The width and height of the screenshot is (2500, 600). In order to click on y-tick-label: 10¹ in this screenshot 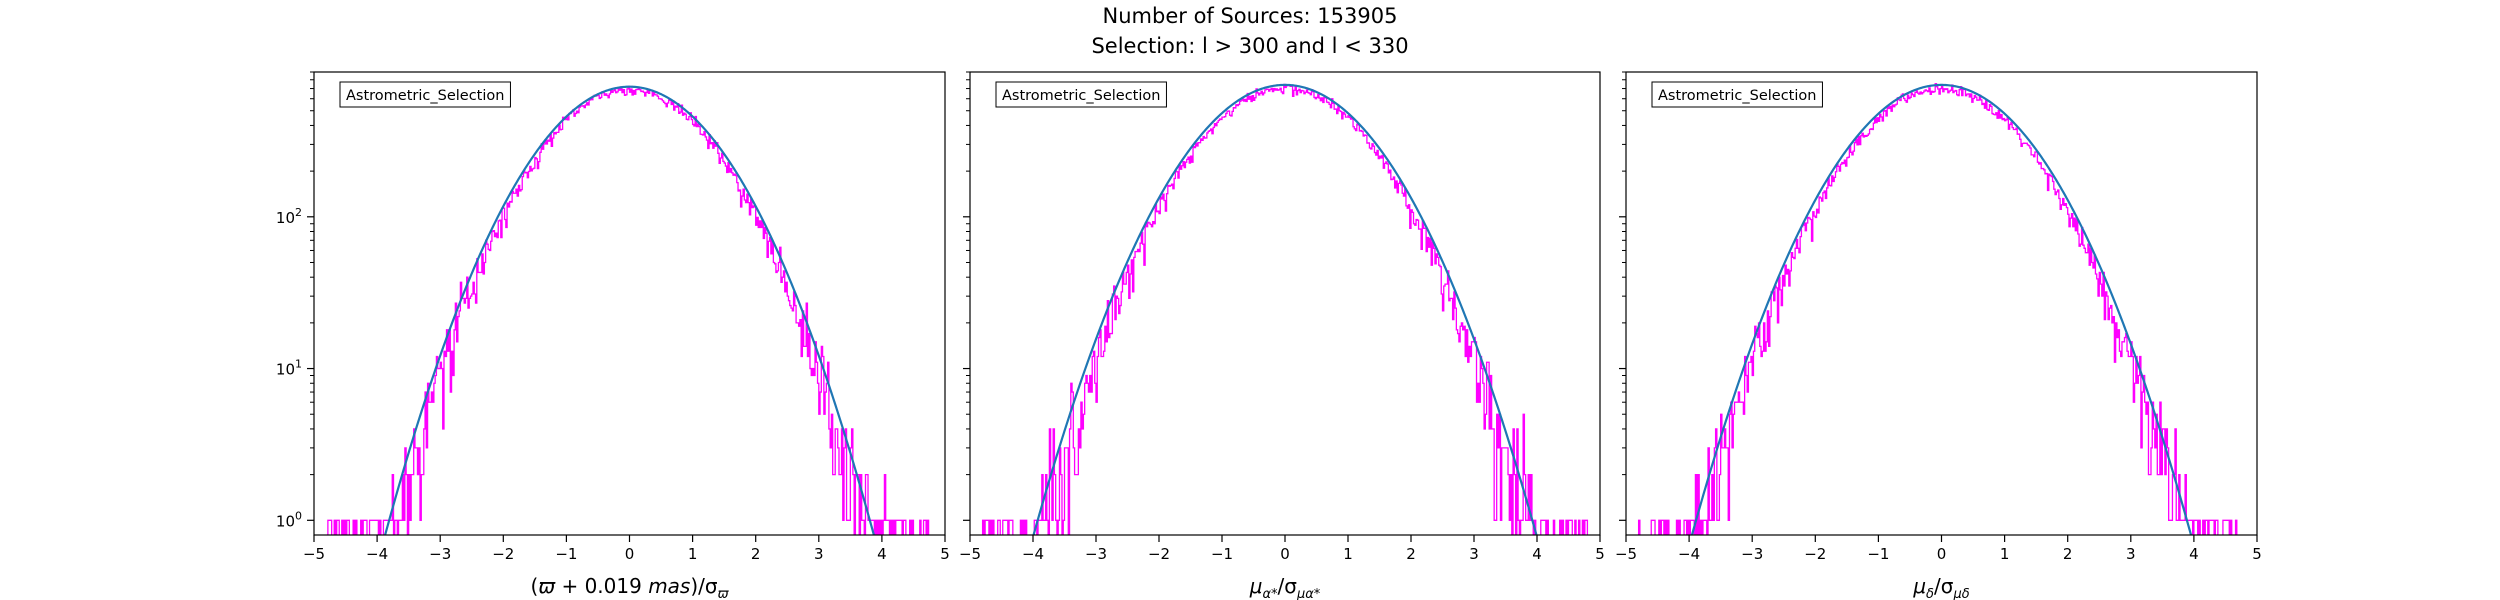, I will do `click(289, 368)`.